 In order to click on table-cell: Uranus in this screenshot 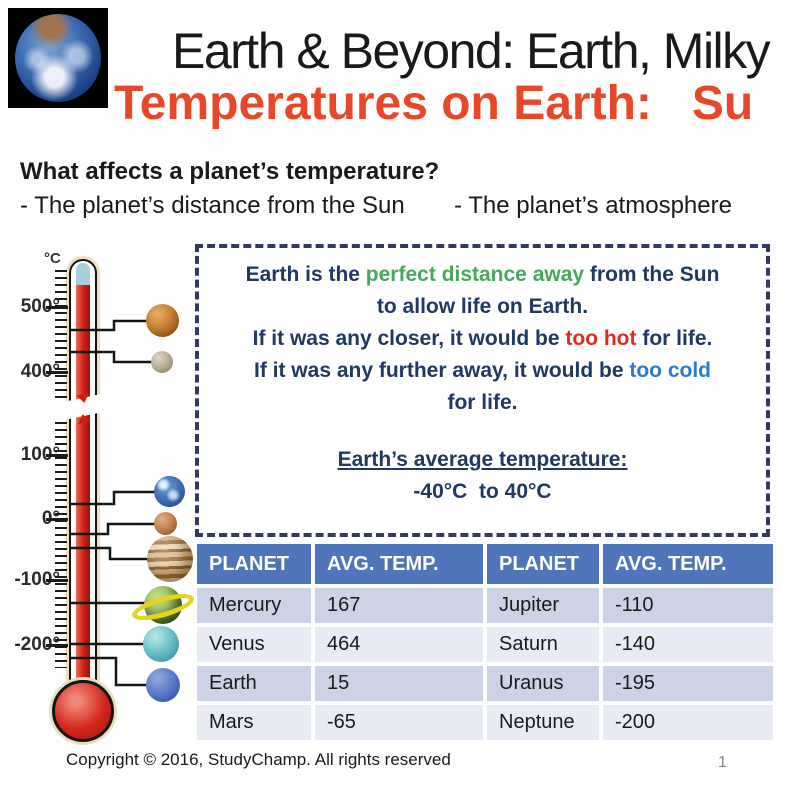, I will do `click(543, 683)`.